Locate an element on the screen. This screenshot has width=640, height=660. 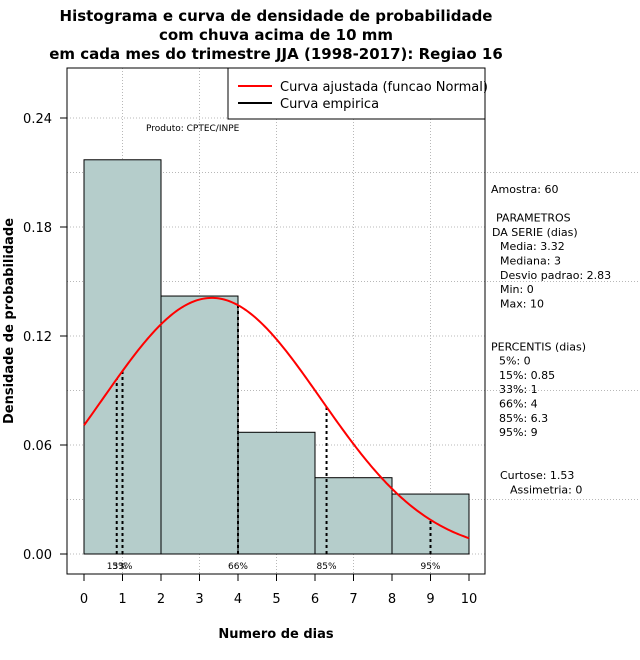
x-tick-label: 9 is located at coordinates (430, 599).